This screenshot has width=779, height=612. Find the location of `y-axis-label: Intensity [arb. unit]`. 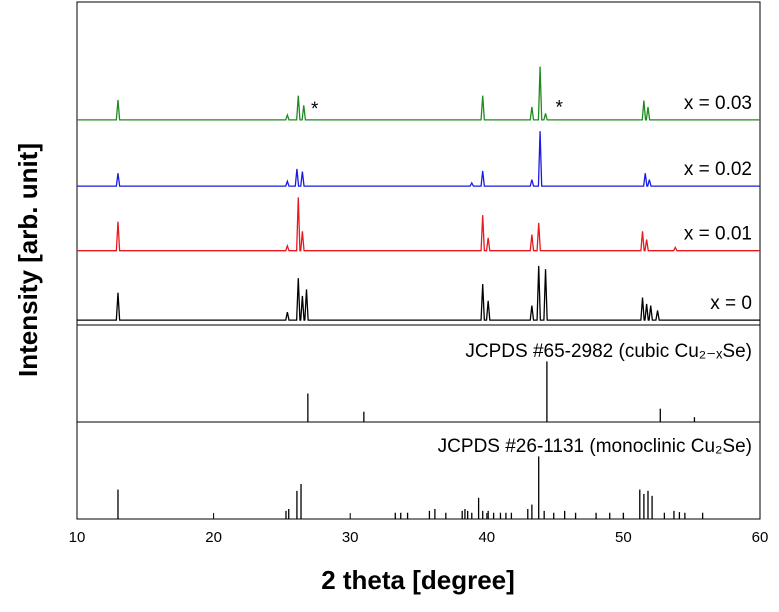

y-axis-label: Intensity [arb. unit] is located at coordinates (28, 260).